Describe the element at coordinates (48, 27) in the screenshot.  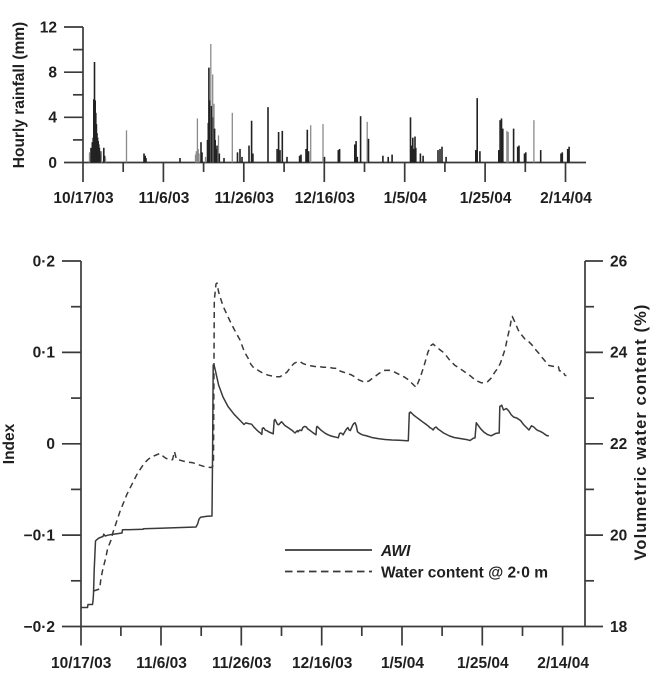
I see `svg-text: 12` at that location.